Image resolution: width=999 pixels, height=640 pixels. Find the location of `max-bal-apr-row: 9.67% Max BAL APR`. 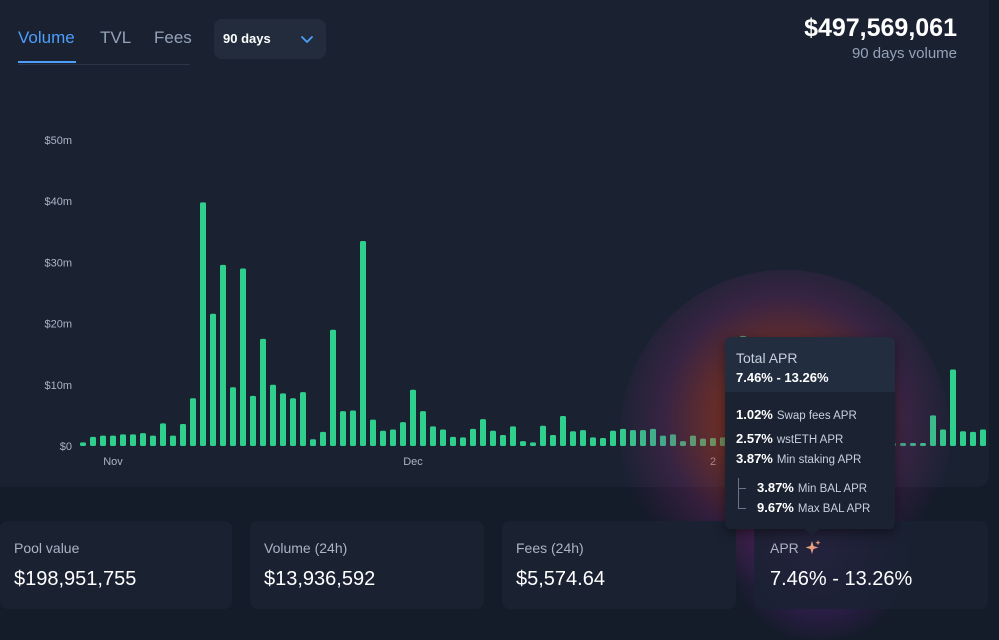

max-bal-apr-row: 9.67% Max BAL APR is located at coordinates (813, 507).